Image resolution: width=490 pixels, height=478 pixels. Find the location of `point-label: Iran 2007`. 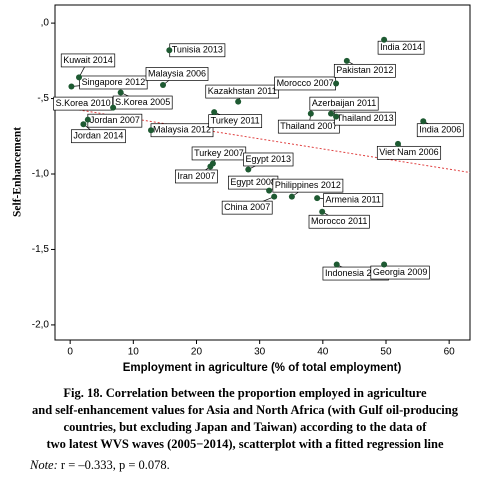

point-label: Iran 2007 is located at coordinates (196, 176).